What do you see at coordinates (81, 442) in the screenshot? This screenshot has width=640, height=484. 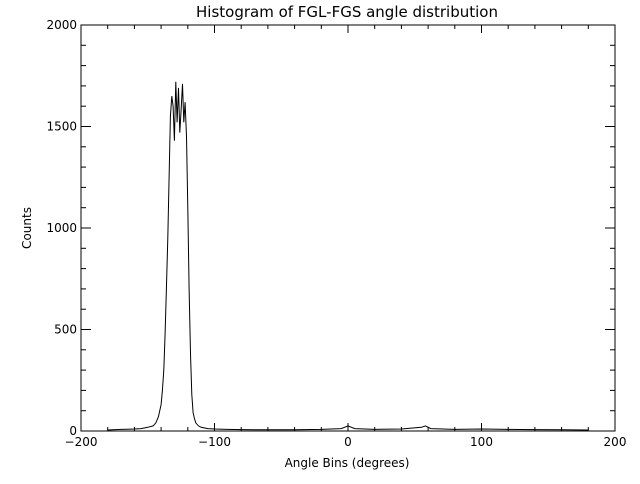 I see `x-tick-label: −200` at bounding box center [81, 442].